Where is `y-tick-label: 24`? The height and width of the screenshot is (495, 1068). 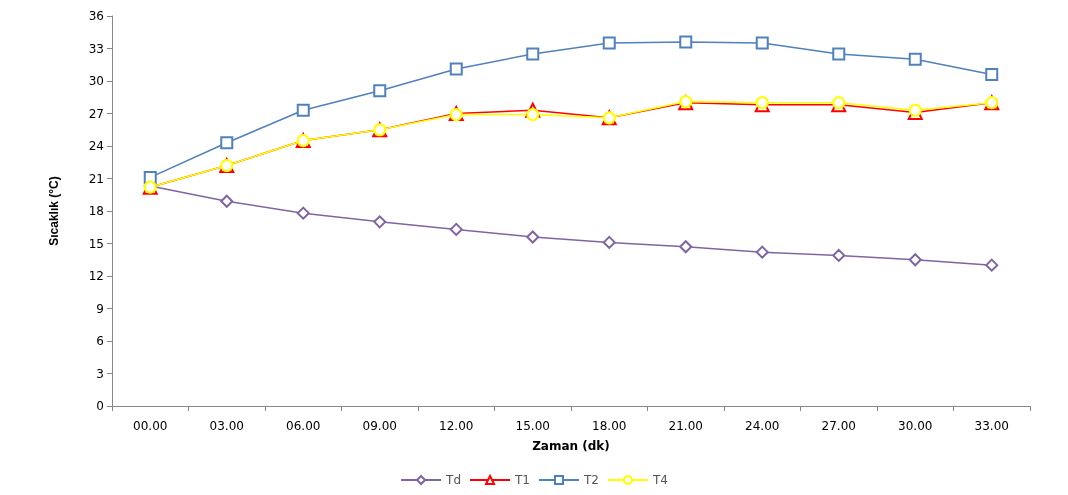
y-tick-label: 24 is located at coordinates (96, 146).